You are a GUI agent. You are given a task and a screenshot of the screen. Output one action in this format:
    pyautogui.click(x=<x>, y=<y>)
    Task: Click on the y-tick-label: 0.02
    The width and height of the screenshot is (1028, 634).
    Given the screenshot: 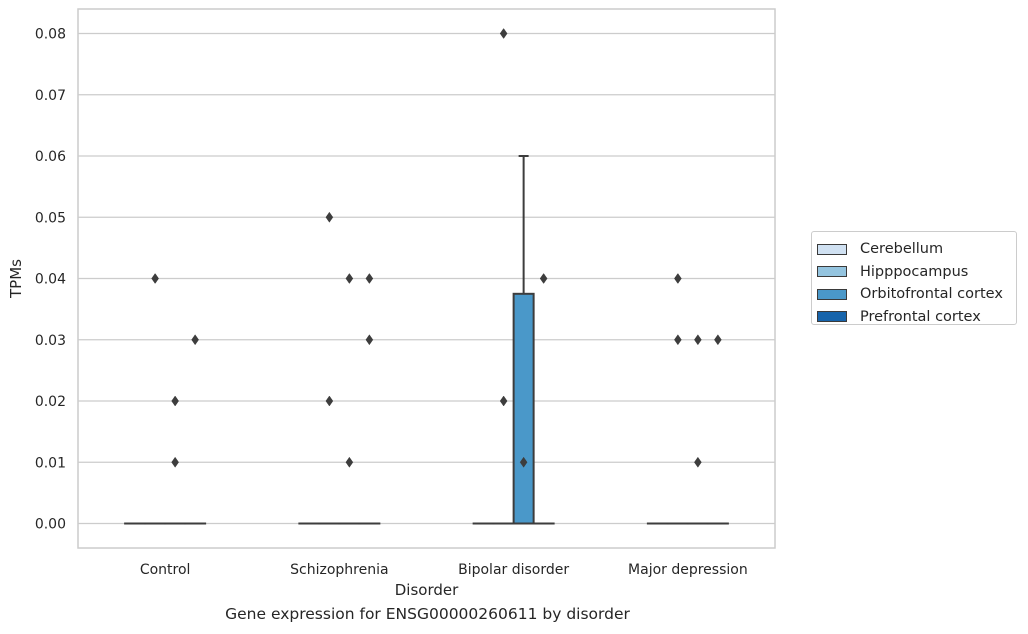 What is the action you would take?
    pyautogui.click(x=50, y=402)
    